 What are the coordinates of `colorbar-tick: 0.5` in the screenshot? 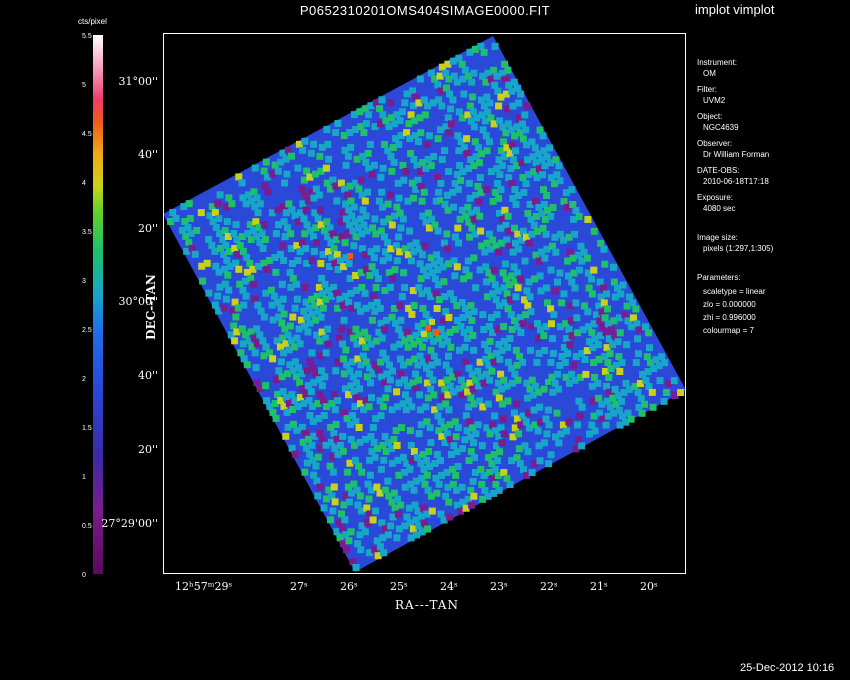 It's located at (87, 526).